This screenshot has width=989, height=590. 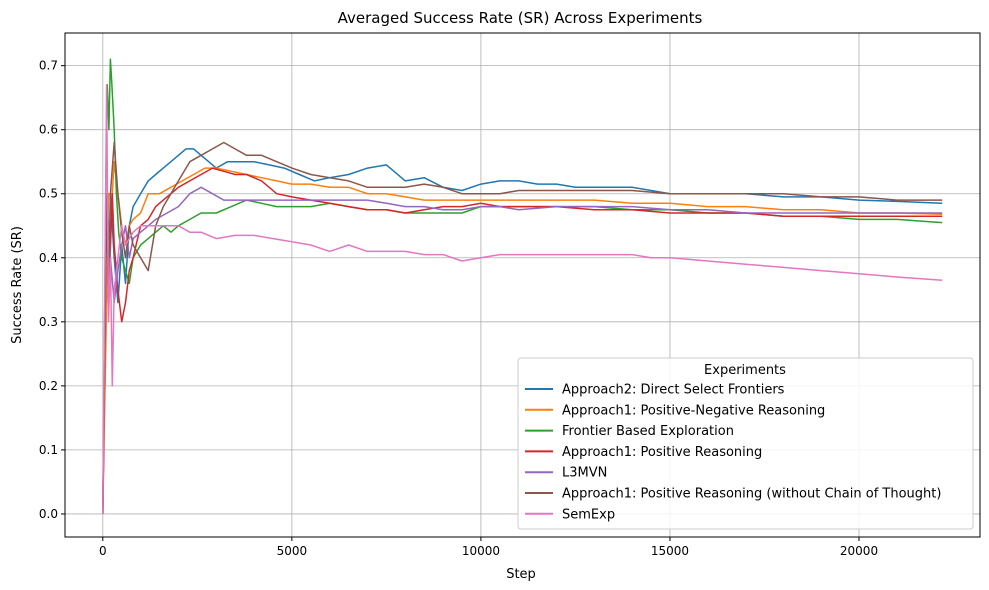 What do you see at coordinates (662, 452) in the screenshot?
I see `legend-label: Approach1: Positive Reasoning` at bounding box center [662, 452].